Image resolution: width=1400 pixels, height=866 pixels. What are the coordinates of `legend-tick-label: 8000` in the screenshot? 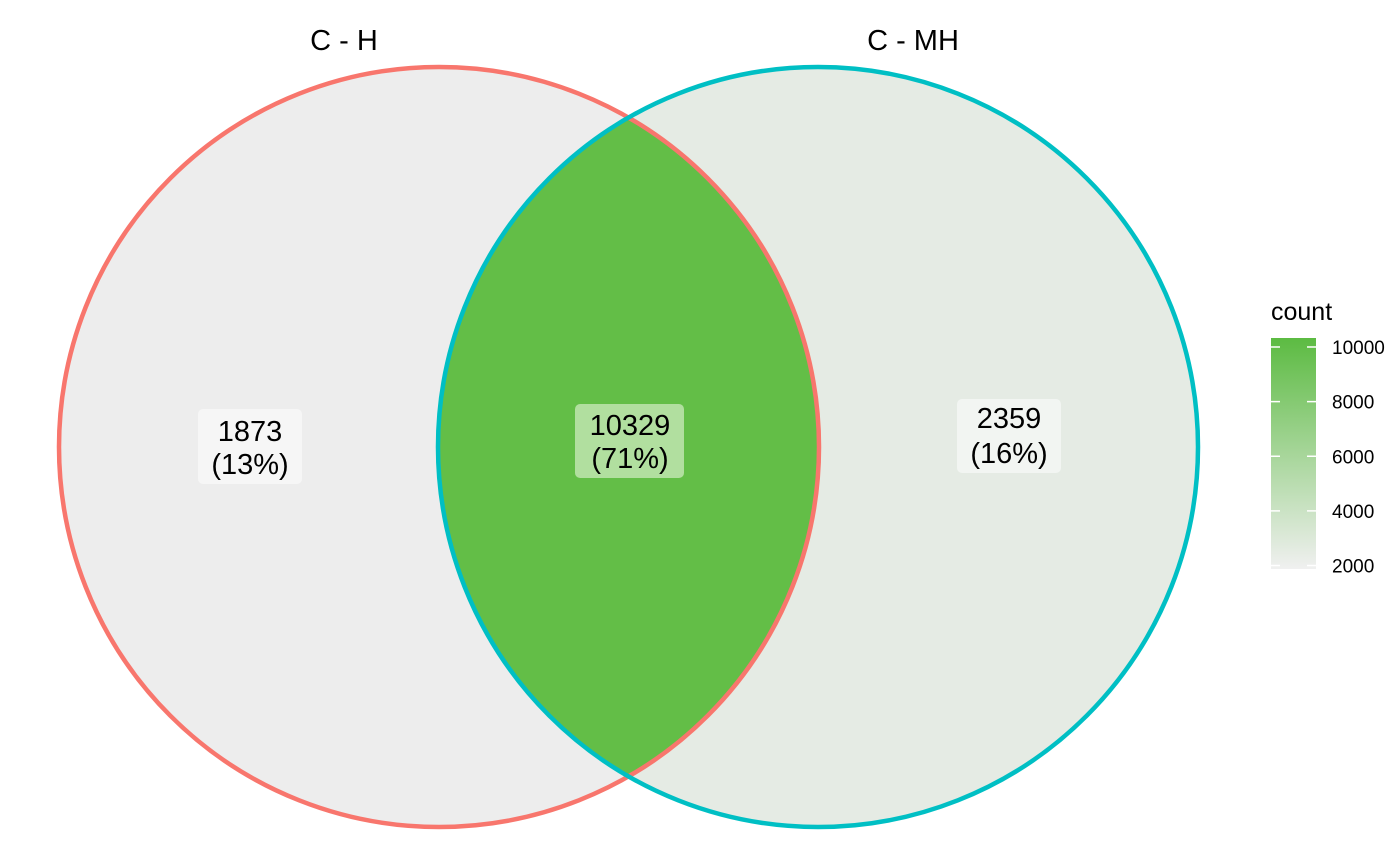 It's located at (1353, 403).